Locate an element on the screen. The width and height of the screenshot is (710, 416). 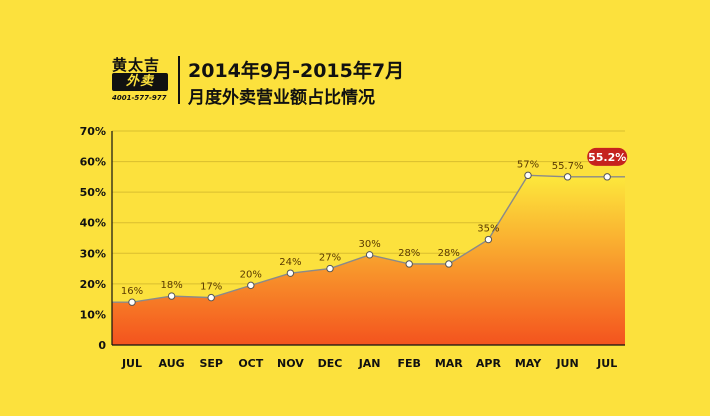
highlight-badge is located at coordinates (607, 156).